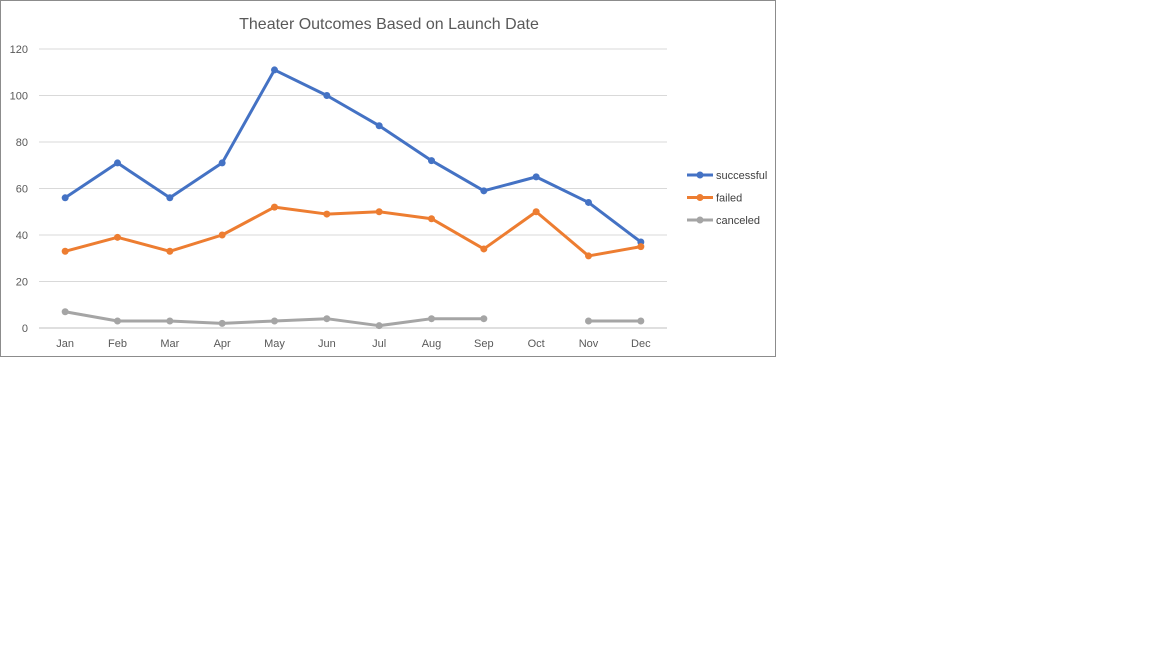 The height and width of the screenshot is (648, 1152). I want to click on x-tick-label: Jul, so click(379, 344).